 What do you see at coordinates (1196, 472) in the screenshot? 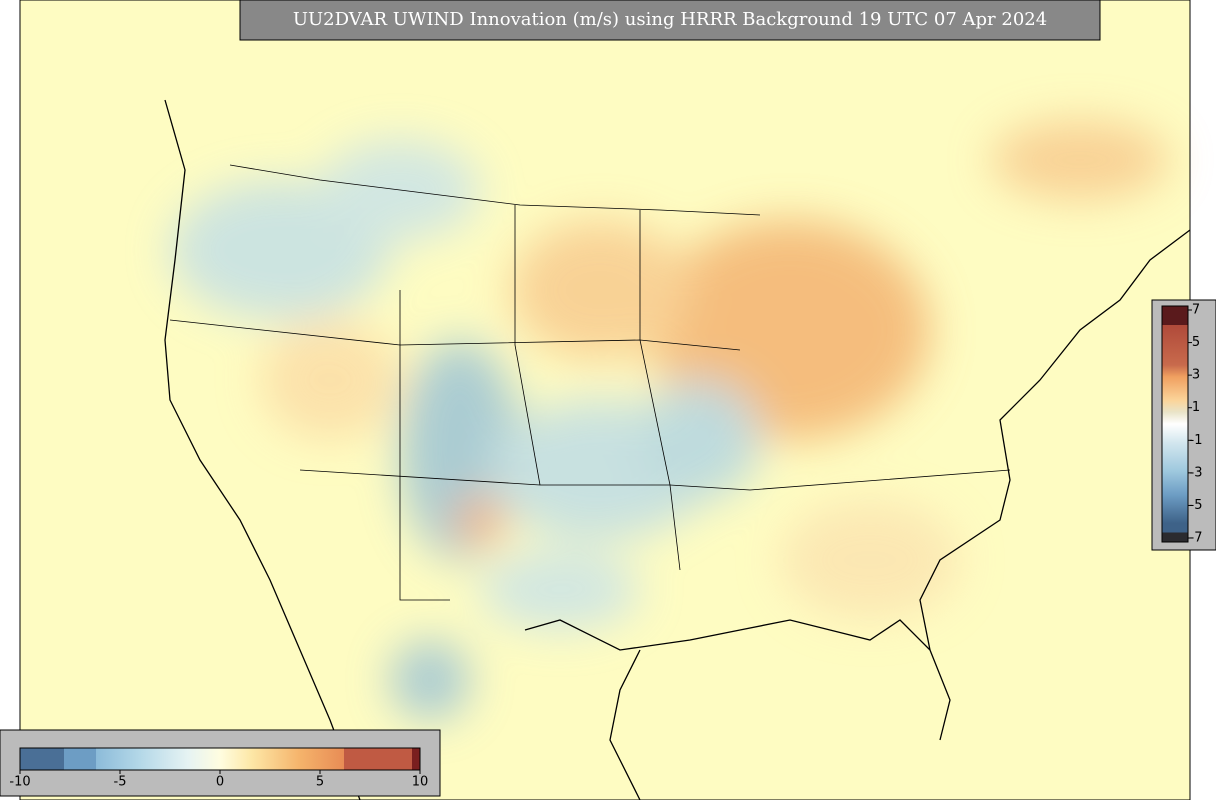
I see `tick-label: -3` at bounding box center [1196, 472].